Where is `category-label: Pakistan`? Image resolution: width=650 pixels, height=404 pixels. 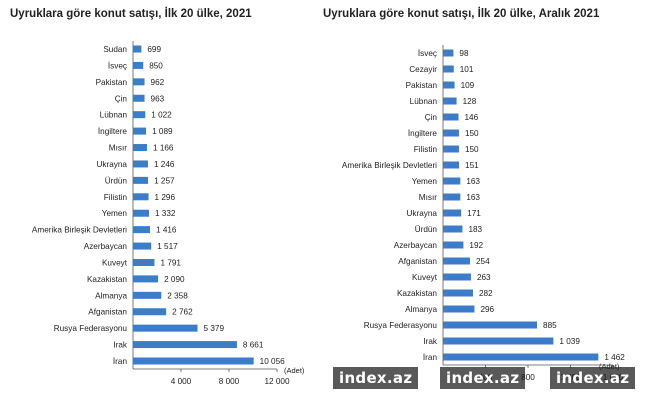
category-label: Pakistan is located at coordinates (422, 85).